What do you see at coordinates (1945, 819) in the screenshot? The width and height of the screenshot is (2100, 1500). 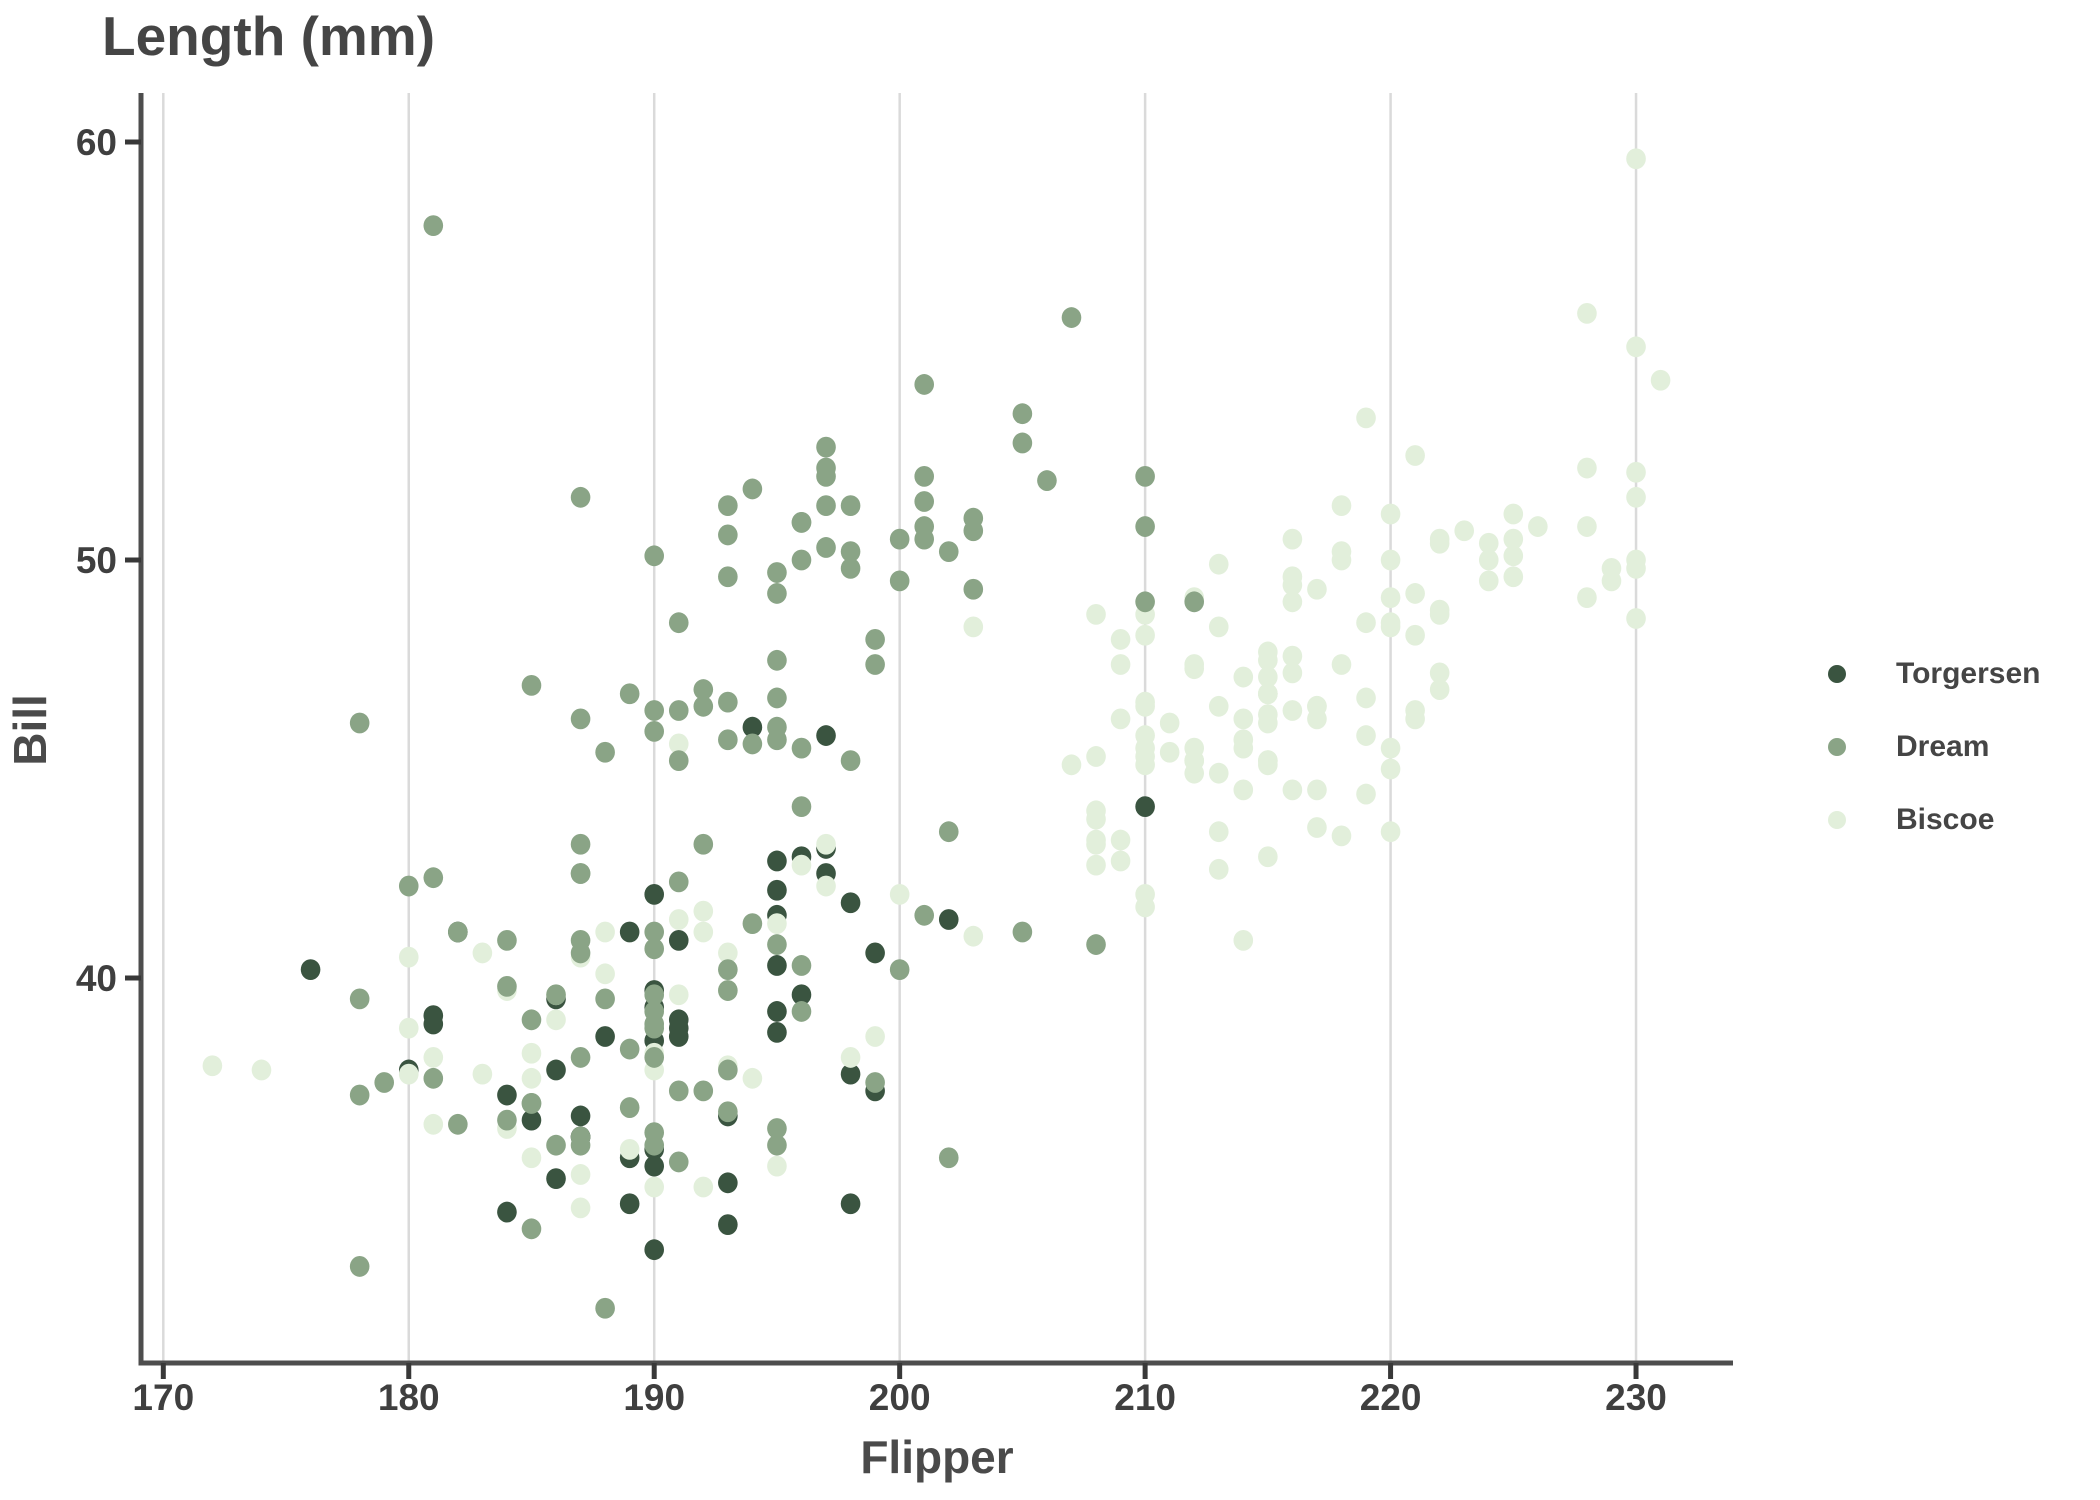 I see `legend-label: Biscoe` at bounding box center [1945, 819].